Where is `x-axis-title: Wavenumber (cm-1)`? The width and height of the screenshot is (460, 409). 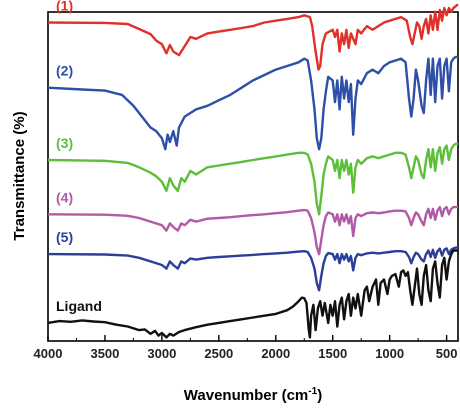 x-axis-title: Wavenumber (cm-1) is located at coordinates (253, 395).